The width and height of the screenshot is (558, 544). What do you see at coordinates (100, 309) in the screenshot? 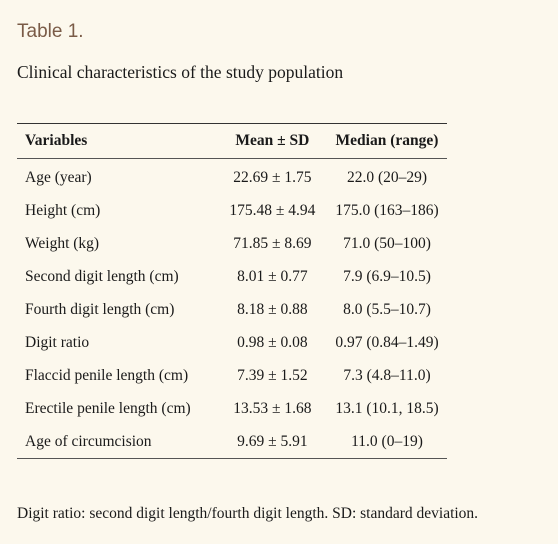
I see `variable-cell: Fourth digit length (cm)` at bounding box center [100, 309].